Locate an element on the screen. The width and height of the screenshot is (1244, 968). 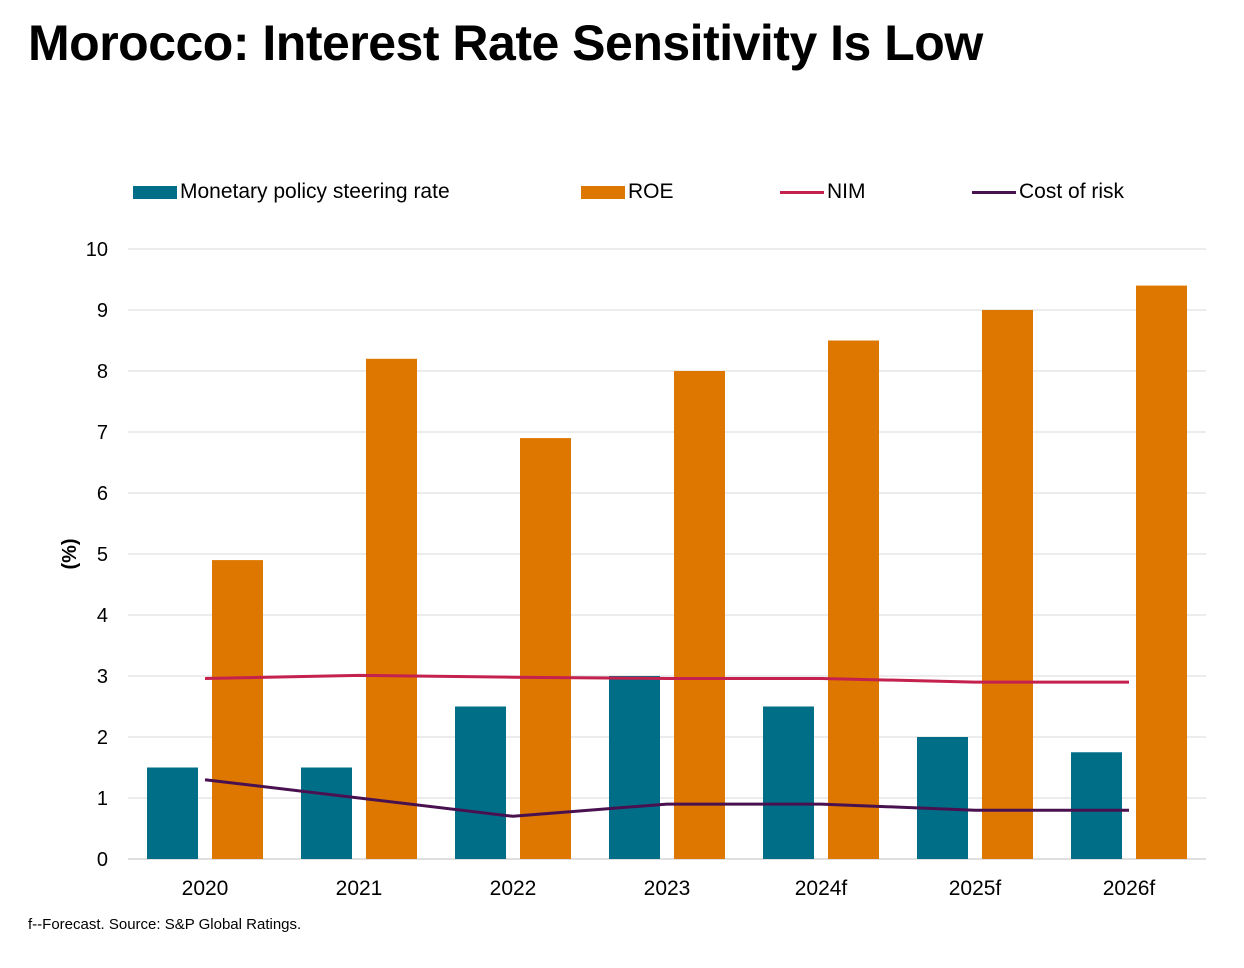
legend-label-policy-rate: Monetary policy steering rate is located at coordinates (315, 191).